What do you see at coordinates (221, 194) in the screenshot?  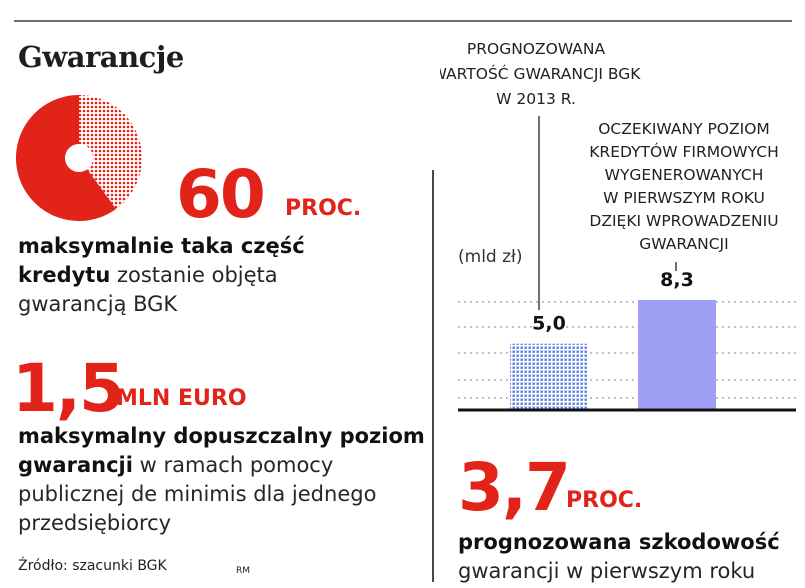 I see `stat-value-60: 60` at bounding box center [221, 194].